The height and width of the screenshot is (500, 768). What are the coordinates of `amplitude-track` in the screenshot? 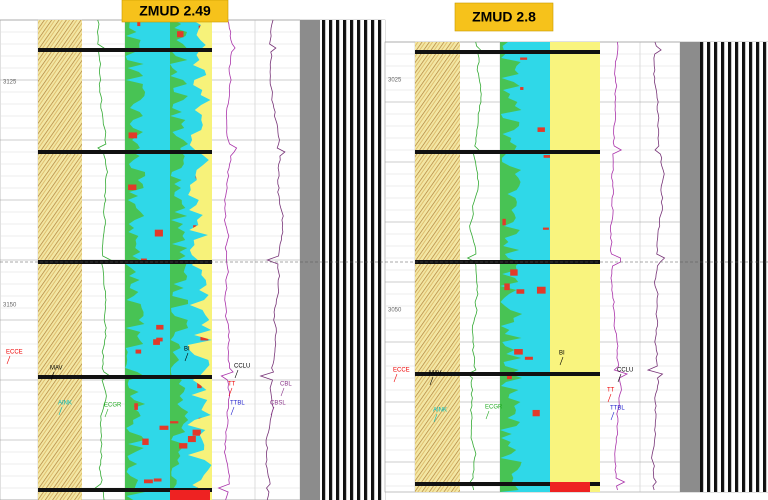 It's located at (575, 267).